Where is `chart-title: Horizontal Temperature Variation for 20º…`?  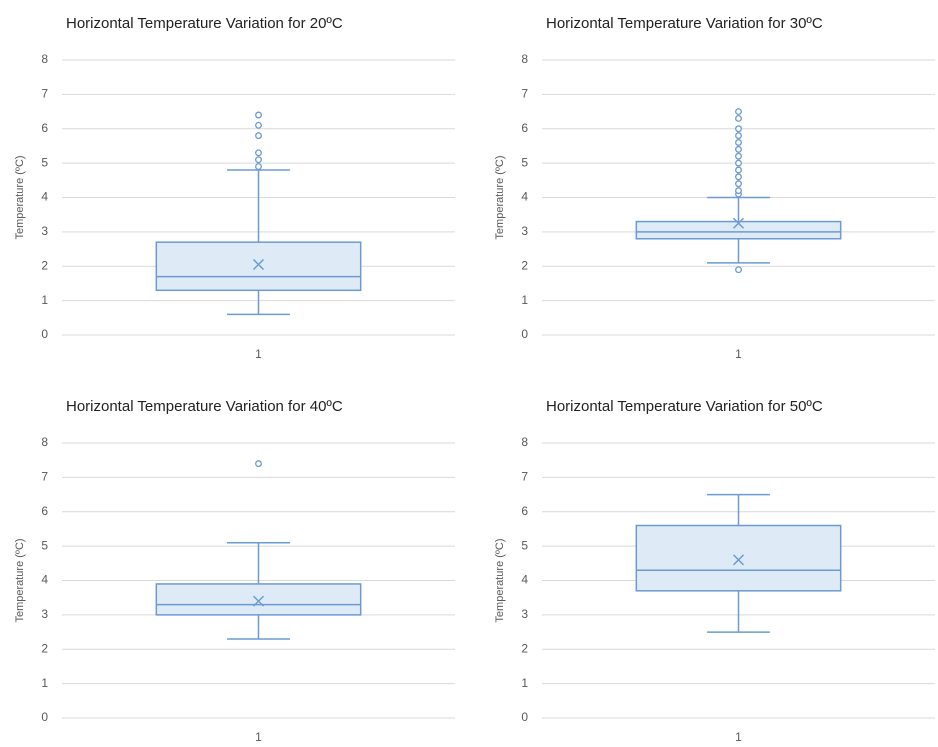
chart-title: Horizontal Temperature Variation for 20º… is located at coordinates (204, 23).